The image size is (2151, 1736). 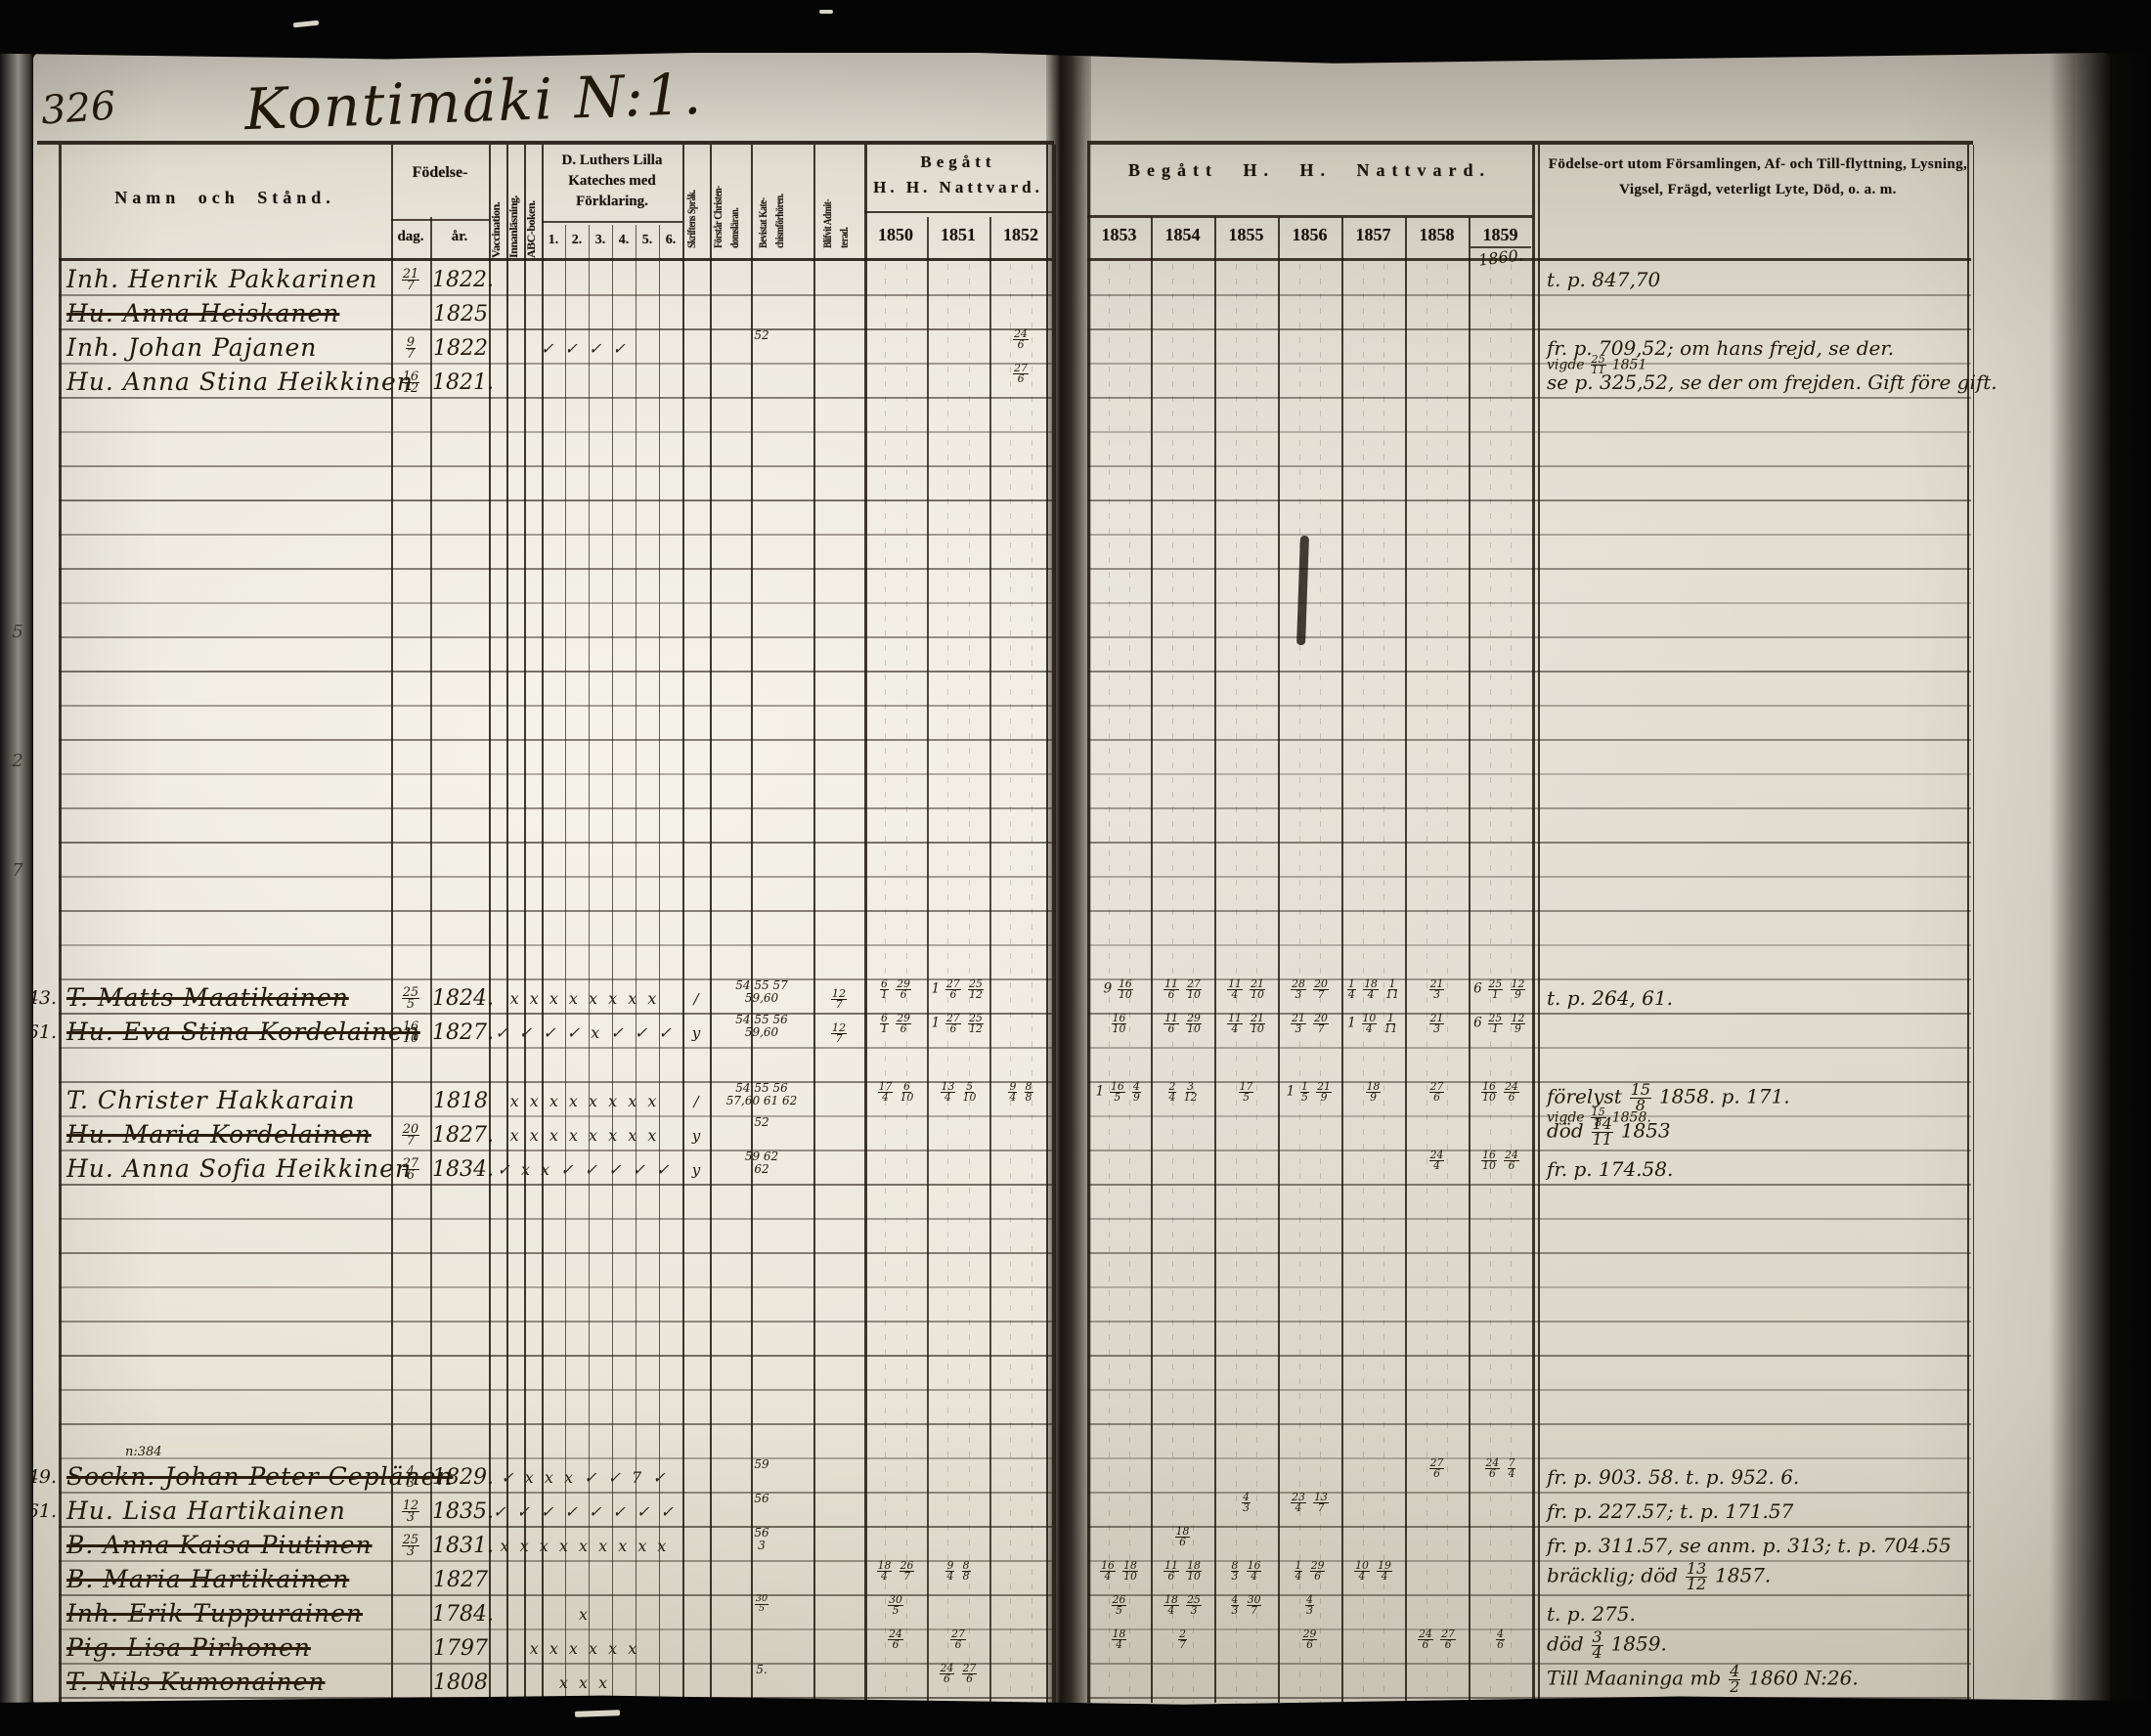 I want to click on entry-name: Hu. Anna Stina Heikkinen, so click(x=240, y=382).